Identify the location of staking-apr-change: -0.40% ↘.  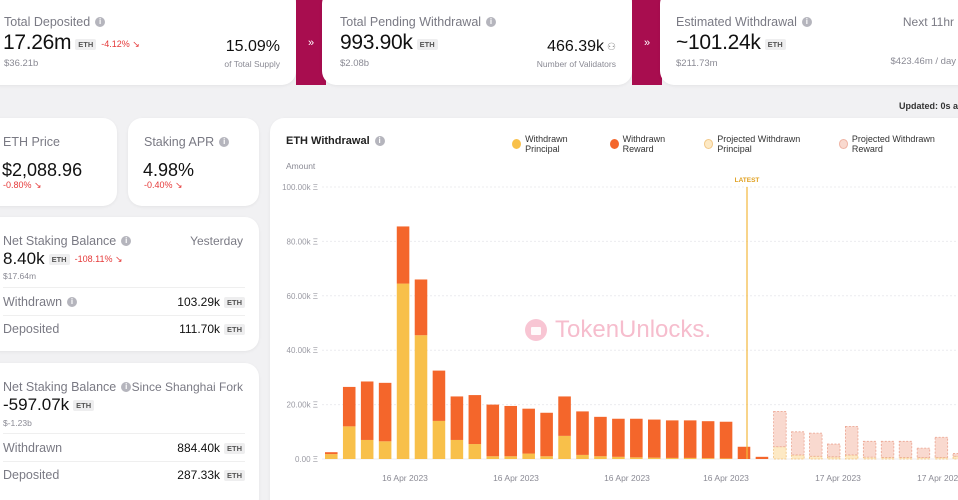
(163, 185).